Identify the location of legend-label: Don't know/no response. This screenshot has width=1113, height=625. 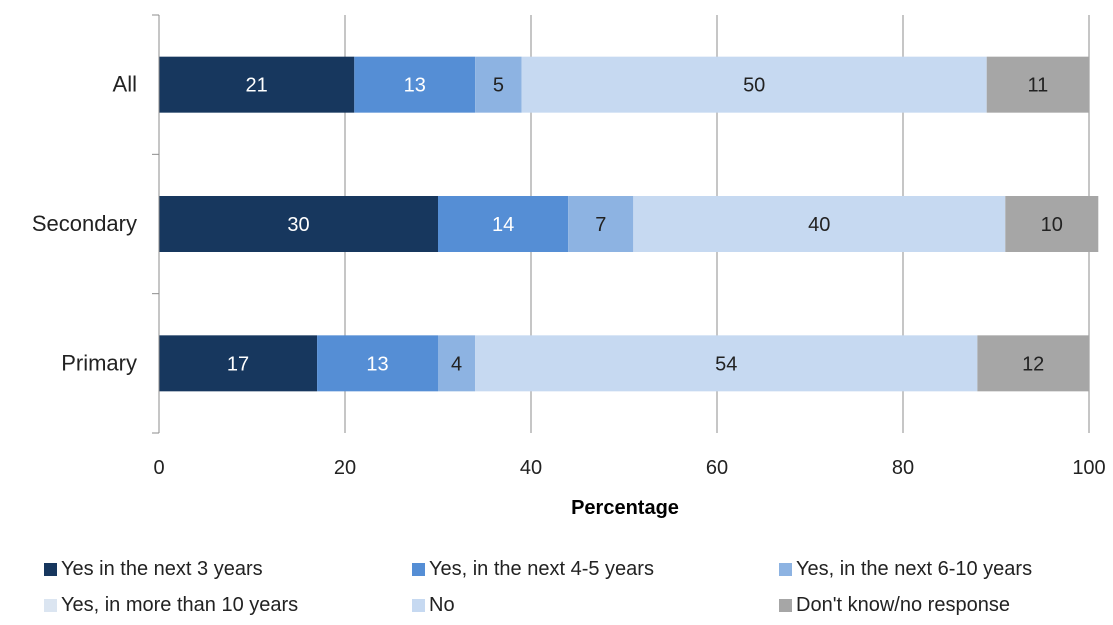
(903, 605).